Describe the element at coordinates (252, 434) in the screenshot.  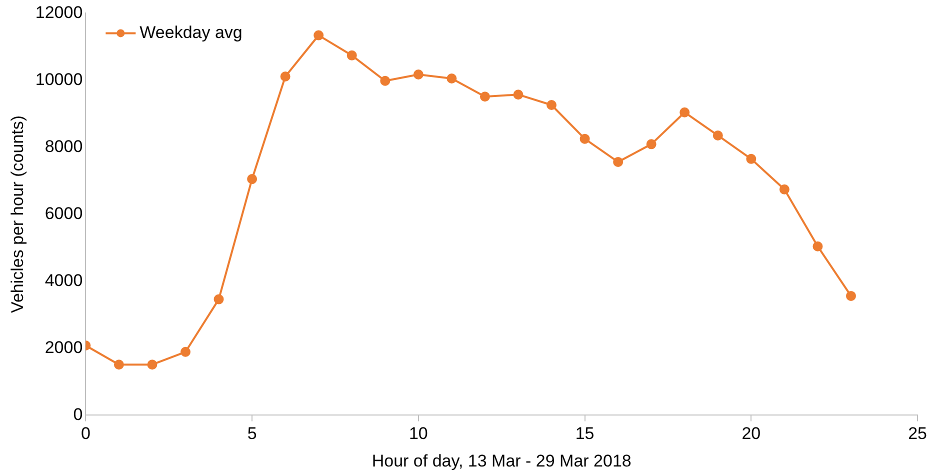
I see `x-tick-label: 5` at that location.